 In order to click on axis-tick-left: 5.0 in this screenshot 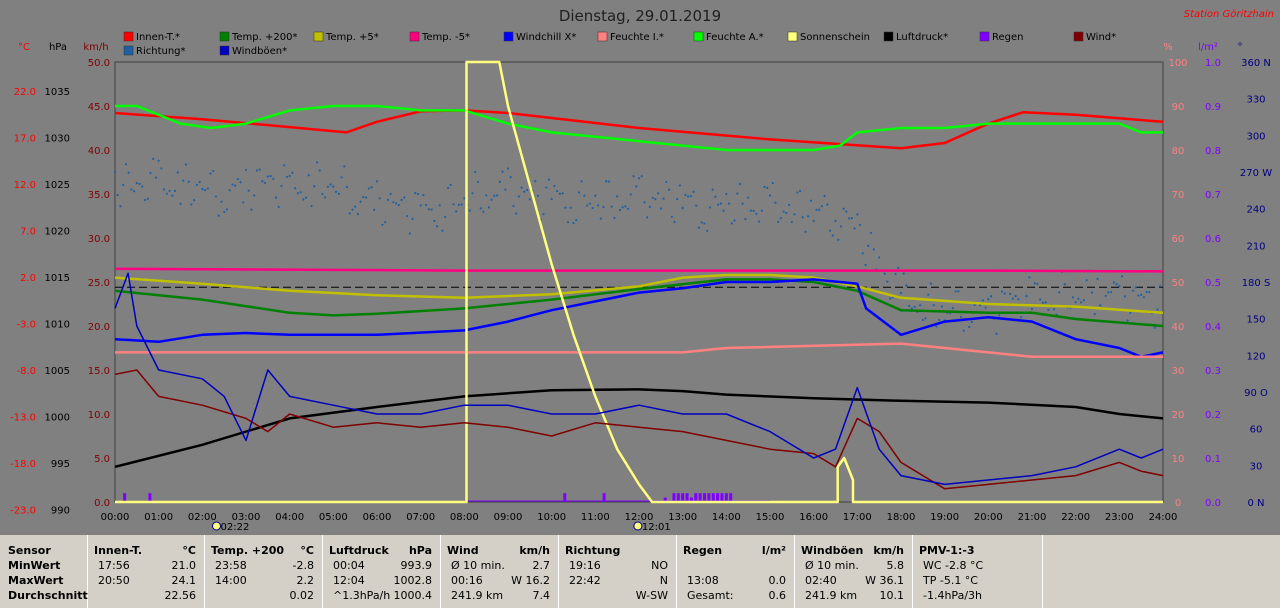, I will do `click(102, 459)`.